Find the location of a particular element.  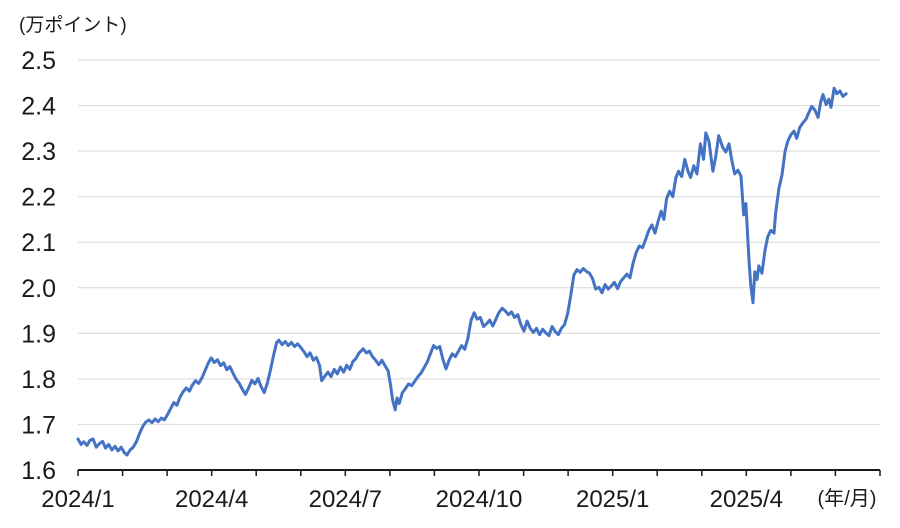

y-tick-label: 2.3 is located at coordinates (38, 152).